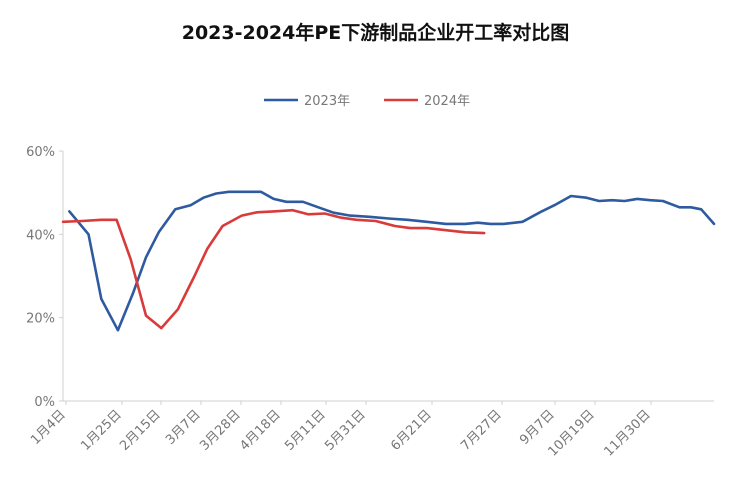  Describe the element at coordinates (40, 152) in the screenshot. I see `y-tick-label: 60%` at that location.